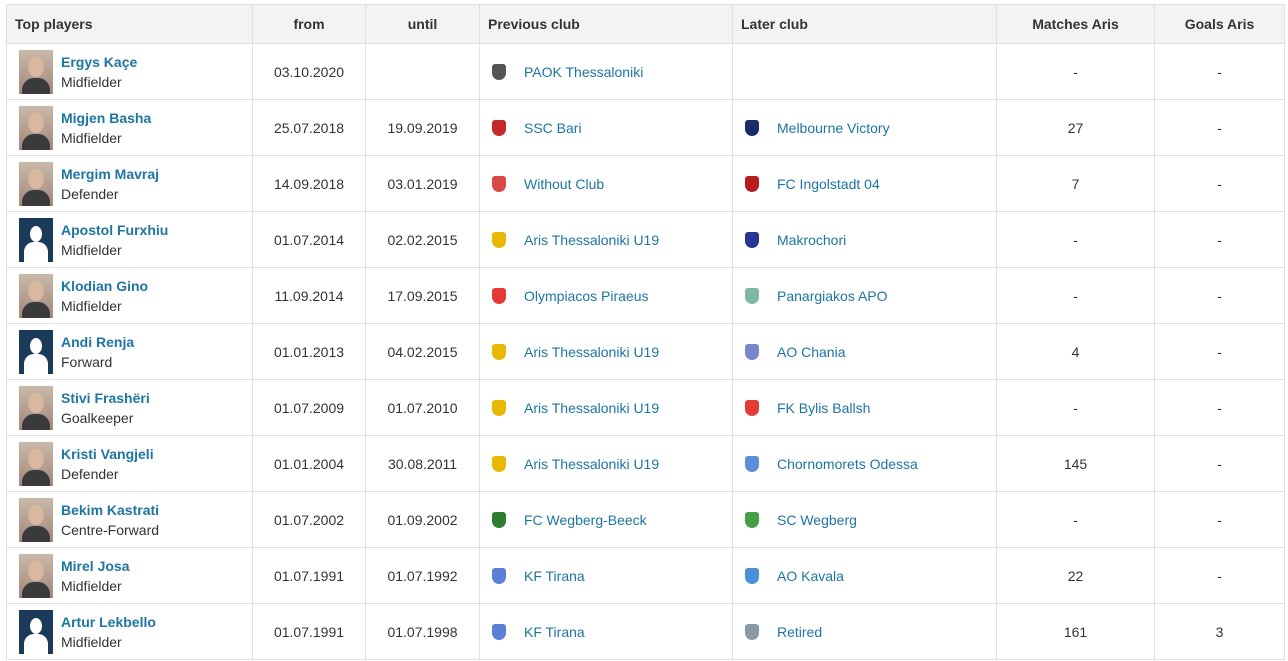 This screenshot has height=661, width=1288. What do you see at coordinates (110, 509) in the screenshot?
I see `player-name-link: Bekim Kastrati` at bounding box center [110, 509].